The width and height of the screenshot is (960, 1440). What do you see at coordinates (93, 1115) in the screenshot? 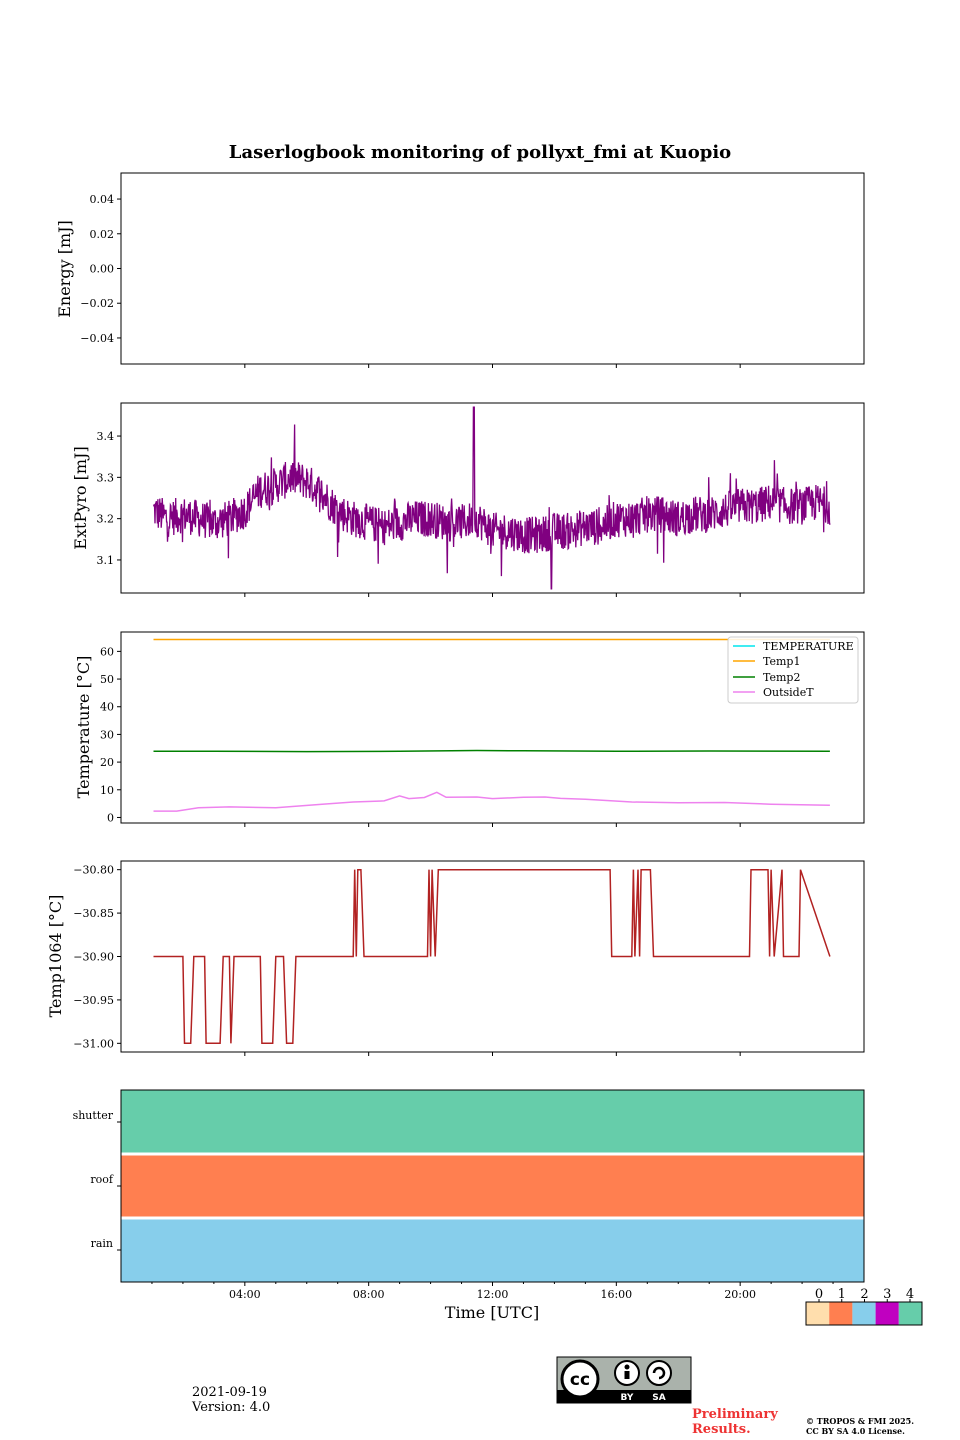
I see `row-label-shutter: shutter` at bounding box center [93, 1115].